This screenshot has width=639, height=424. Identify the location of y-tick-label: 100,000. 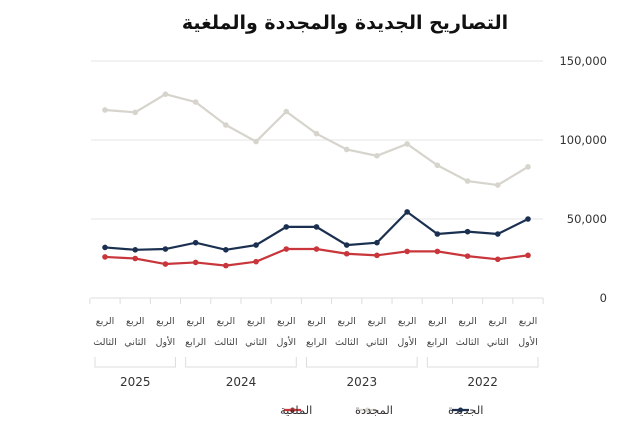
(583, 140).